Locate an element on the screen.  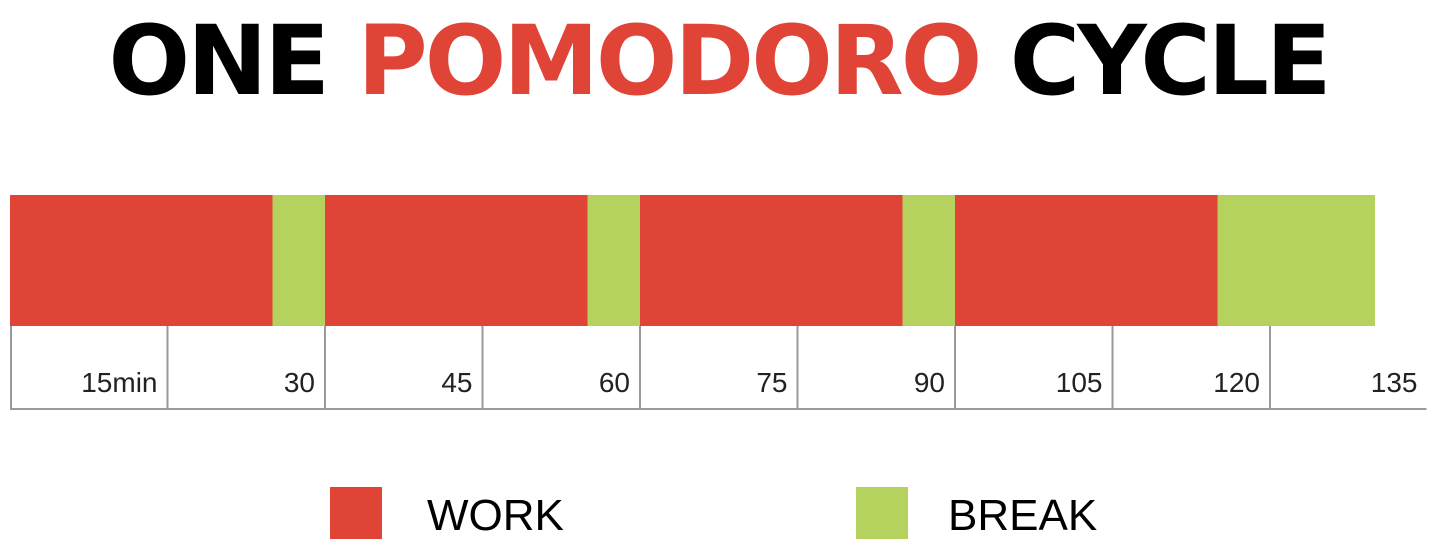
tick-label-75: 75 is located at coordinates (771, 382).